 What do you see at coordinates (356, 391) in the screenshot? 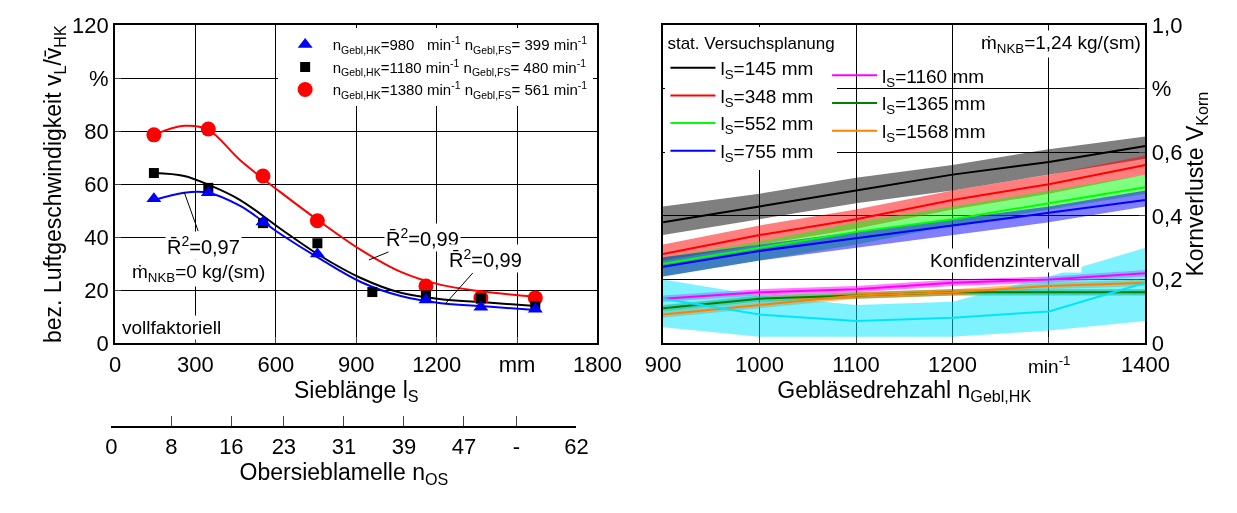
I see `x-axis-title: Sieblänge l$_{S}$` at bounding box center [356, 391].